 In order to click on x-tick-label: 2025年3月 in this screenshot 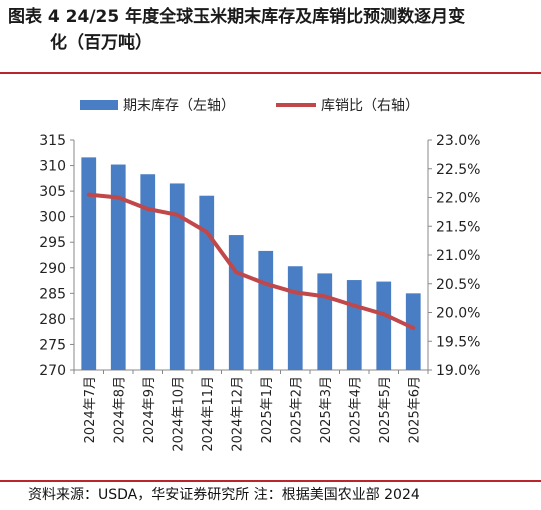, I will do `click(326, 409)`.